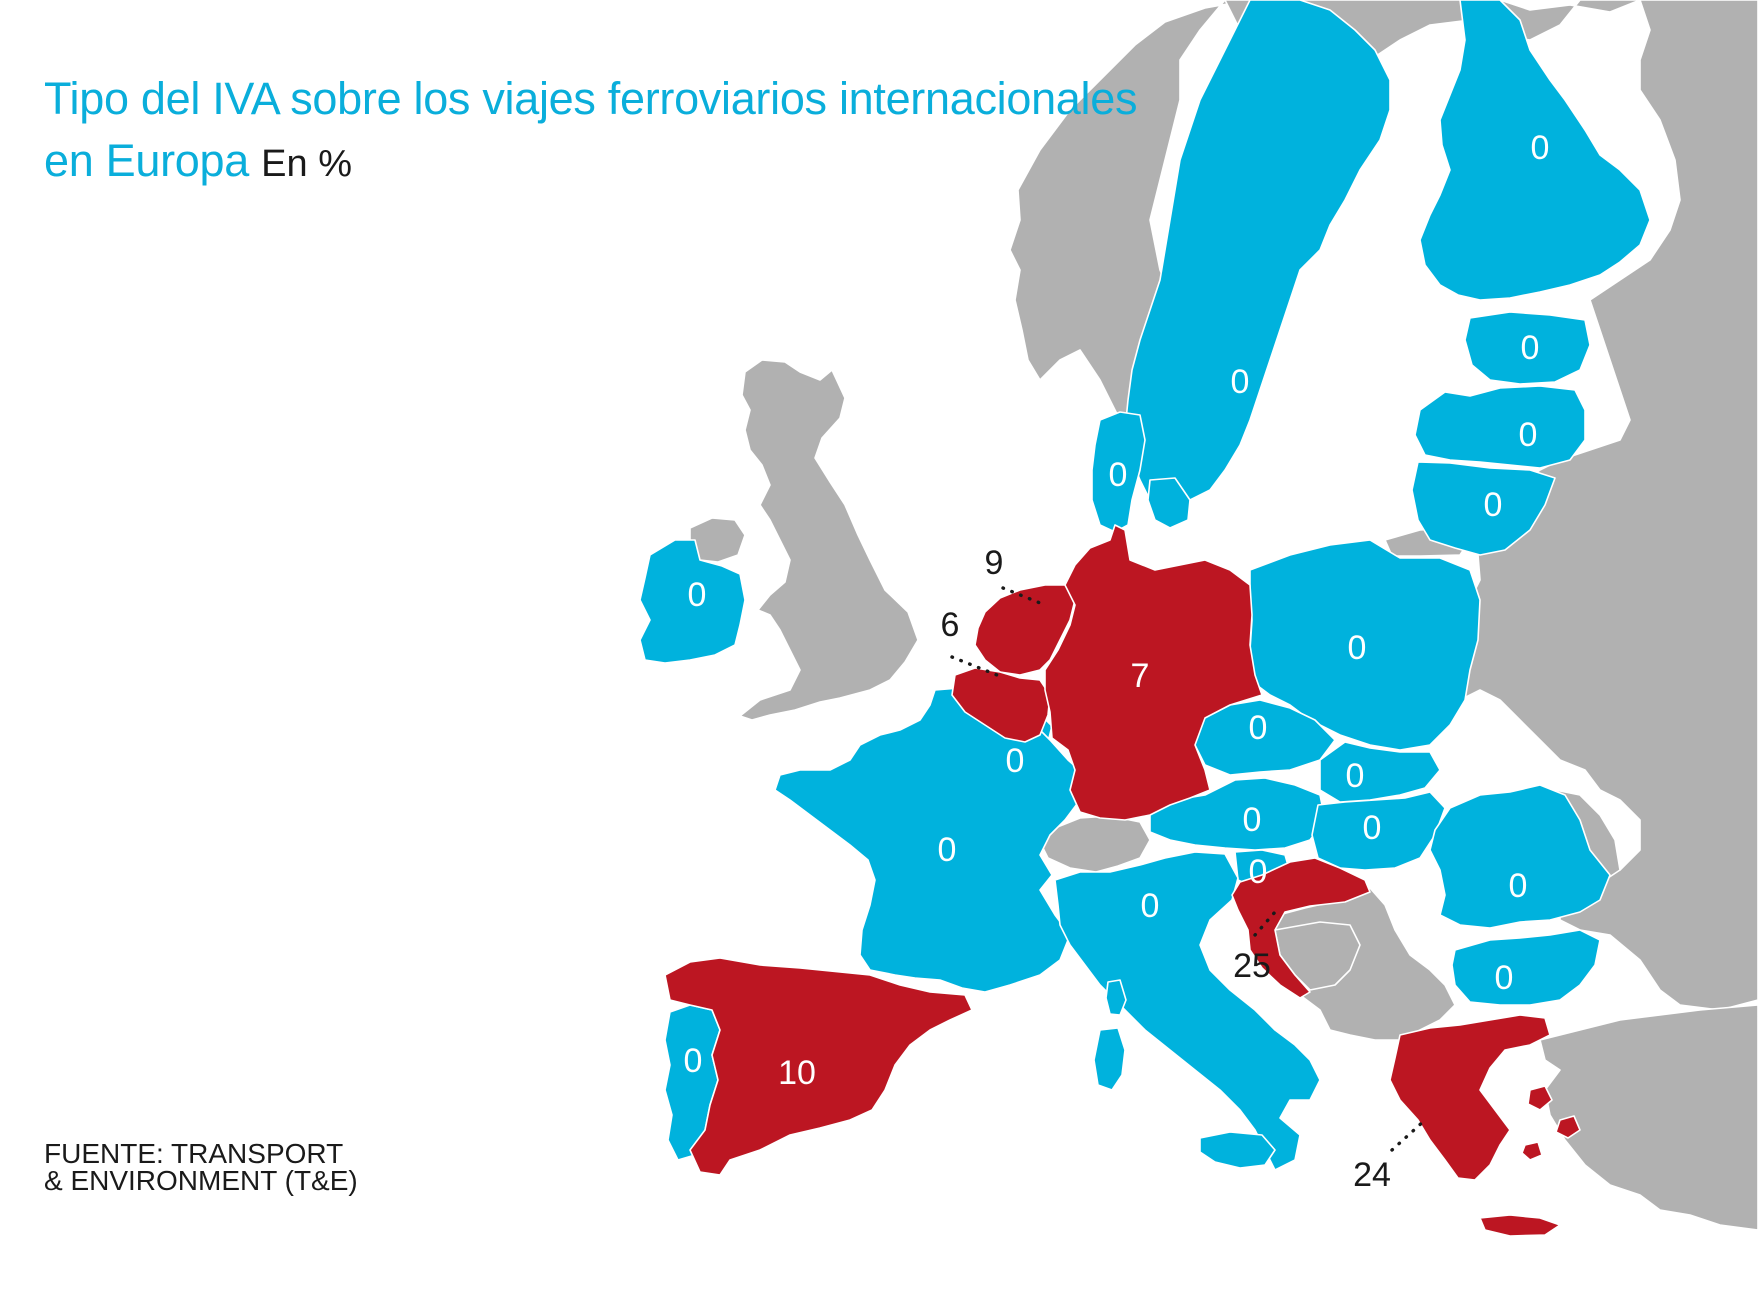 The height and width of the screenshot is (1296, 1758). I want to click on label-slovenia: 0, so click(1258, 872).